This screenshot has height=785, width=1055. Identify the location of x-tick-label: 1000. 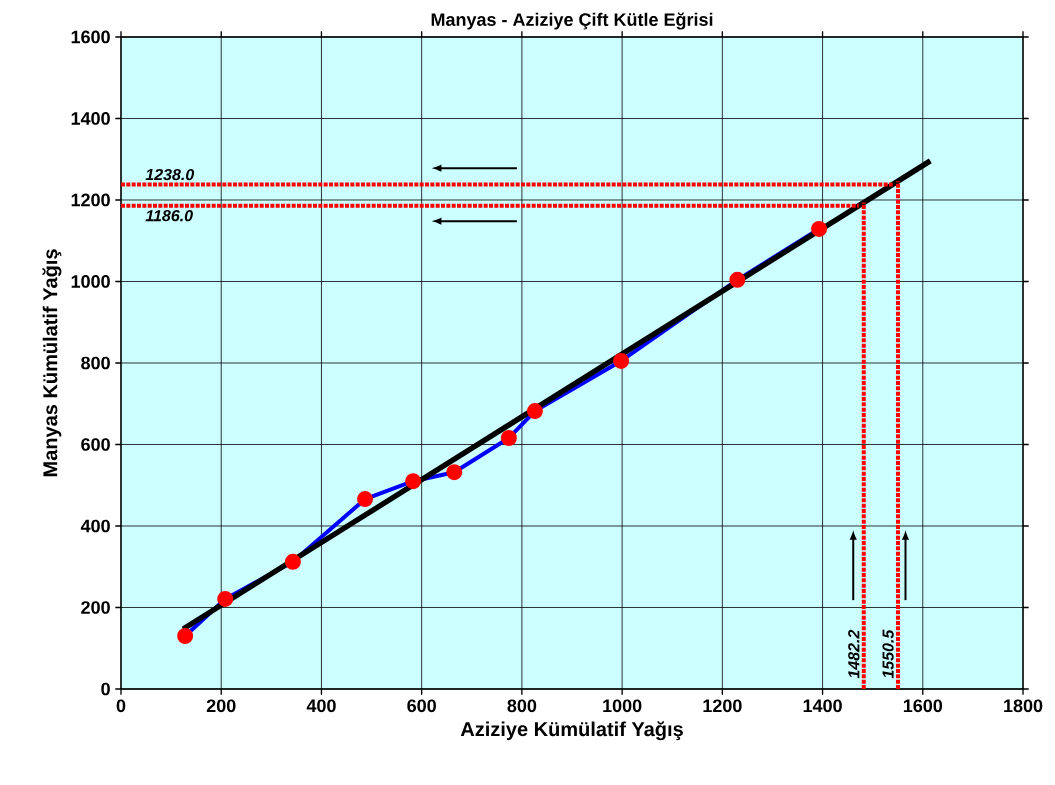
(622, 706).